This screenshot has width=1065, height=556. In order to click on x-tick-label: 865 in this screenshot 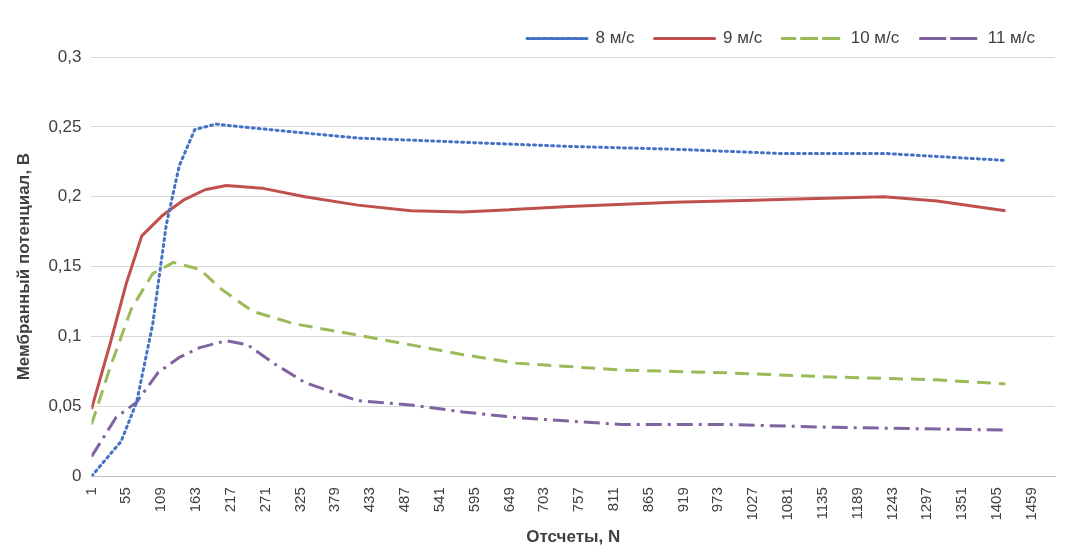, I will do `click(647, 500)`.